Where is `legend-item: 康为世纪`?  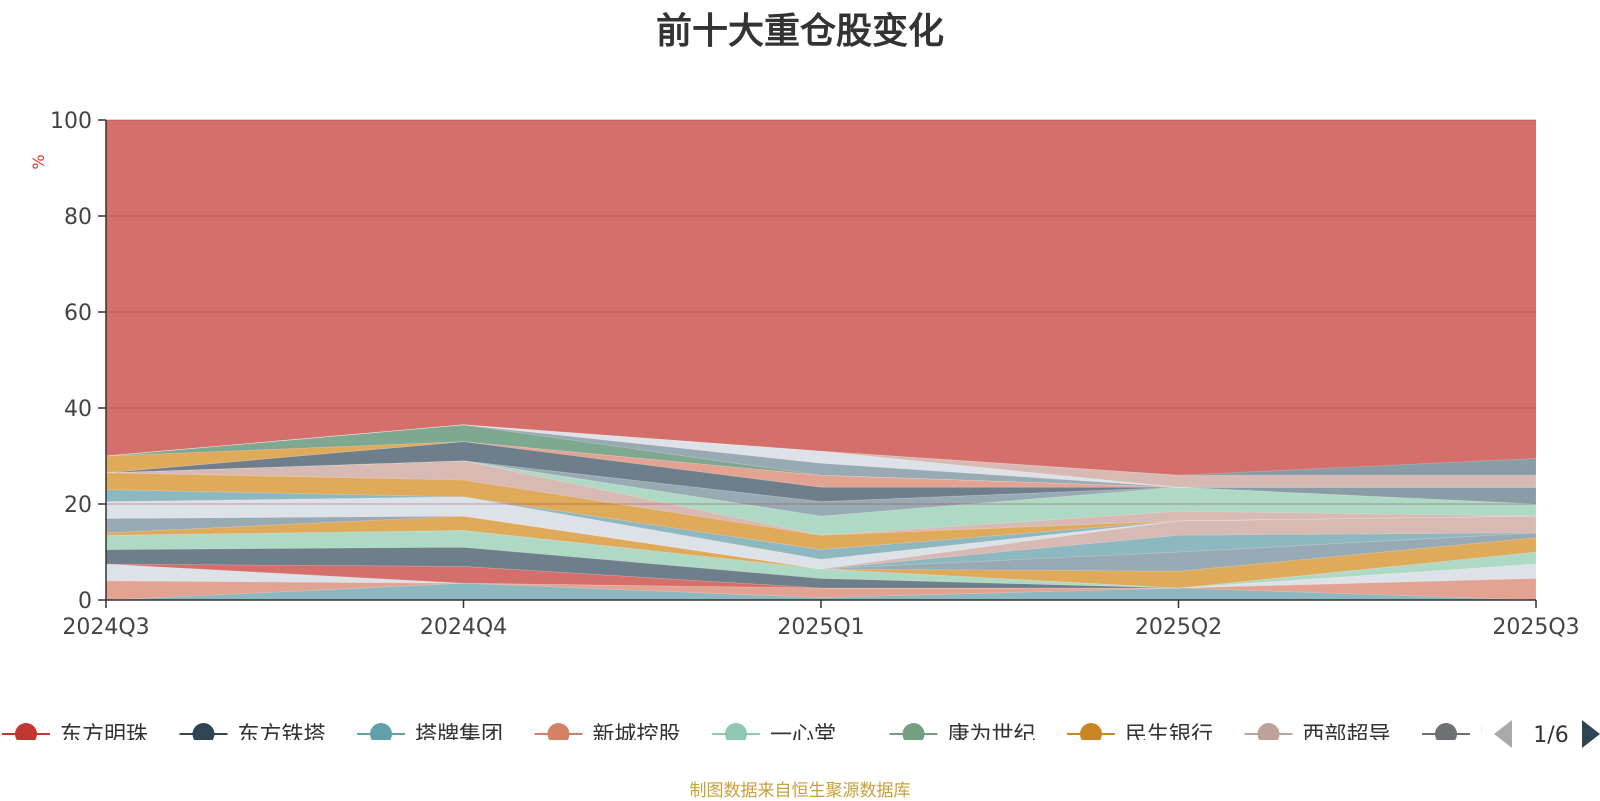 legend-item: 康为世纪 is located at coordinates (962, 735).